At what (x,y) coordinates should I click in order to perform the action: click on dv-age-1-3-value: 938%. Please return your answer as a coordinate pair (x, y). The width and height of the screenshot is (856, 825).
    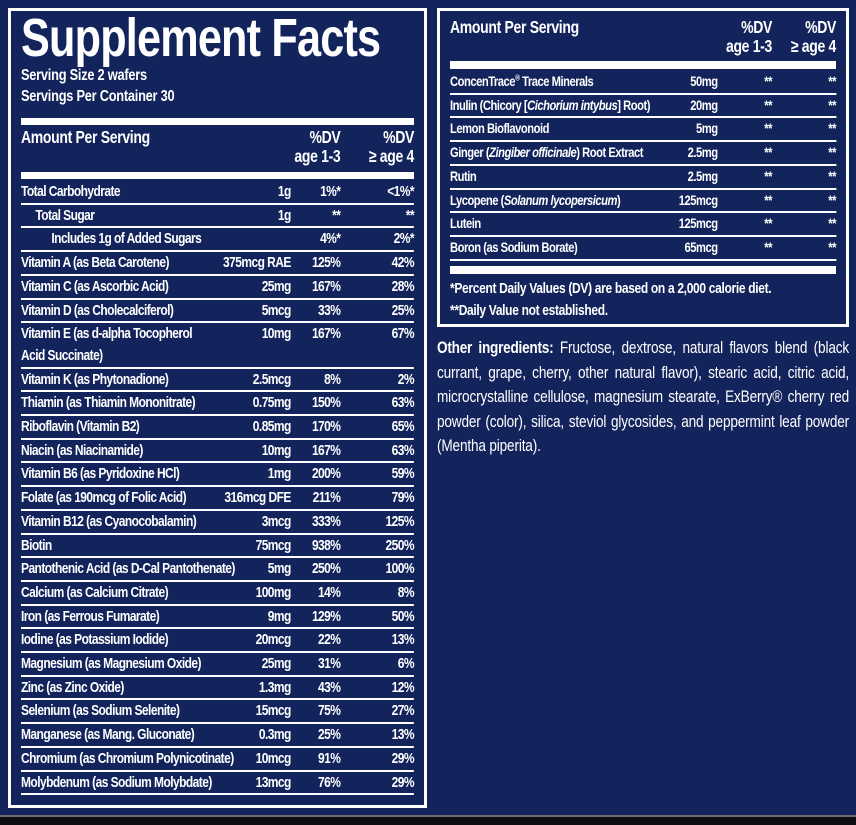
    Looking at the image, I should click on (326, 545).